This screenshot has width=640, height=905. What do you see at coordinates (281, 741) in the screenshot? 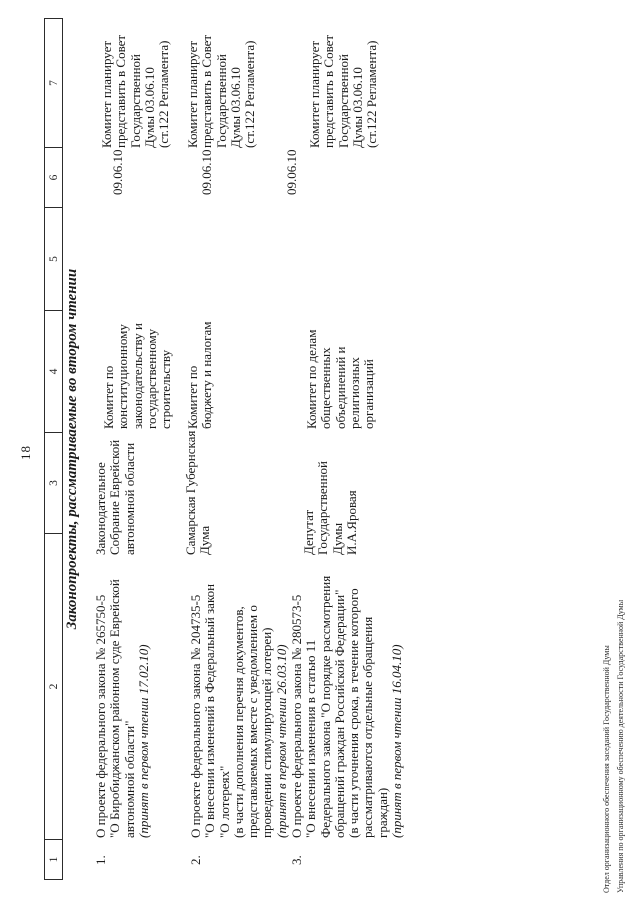
I see `bill-adopted-note: (принят в первом чтении 26.03.10)` at bounding box center [281, 741].